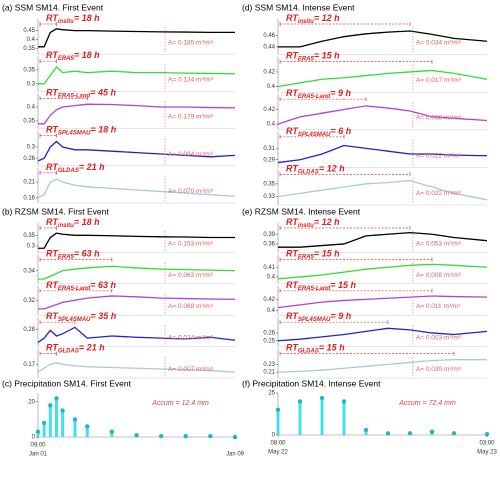 Image resolution: width=500 pixels, height=478 pixels. Describe the element at coordinates (427, 403) in the screenshot. I see `annotation: Accum = 72.4 mm` at that location.